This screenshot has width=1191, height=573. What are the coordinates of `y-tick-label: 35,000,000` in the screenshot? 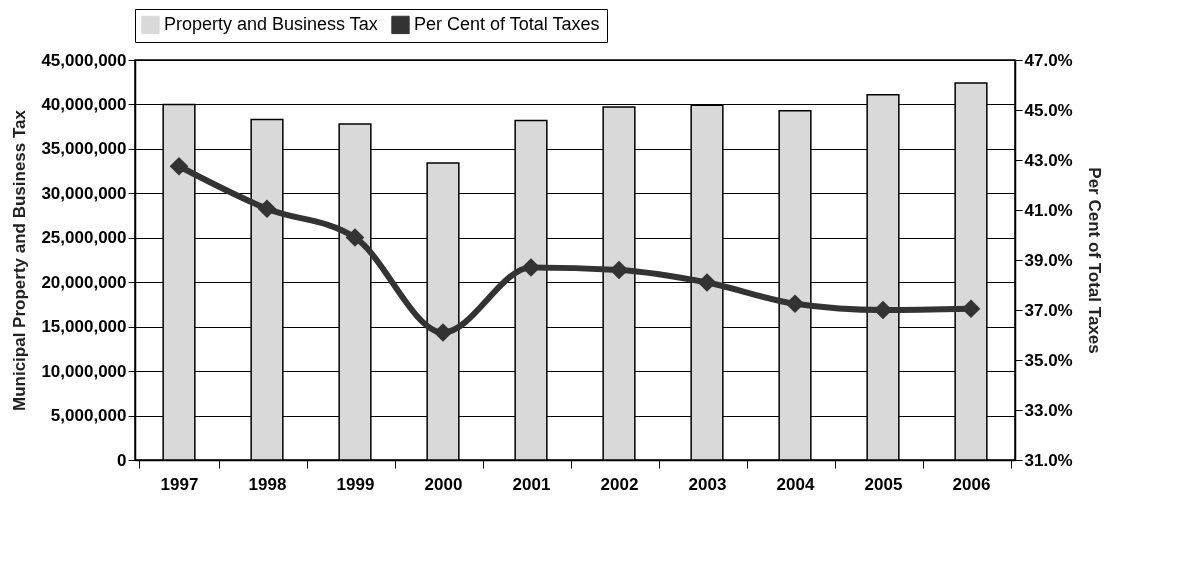 It's located at (84, 149).